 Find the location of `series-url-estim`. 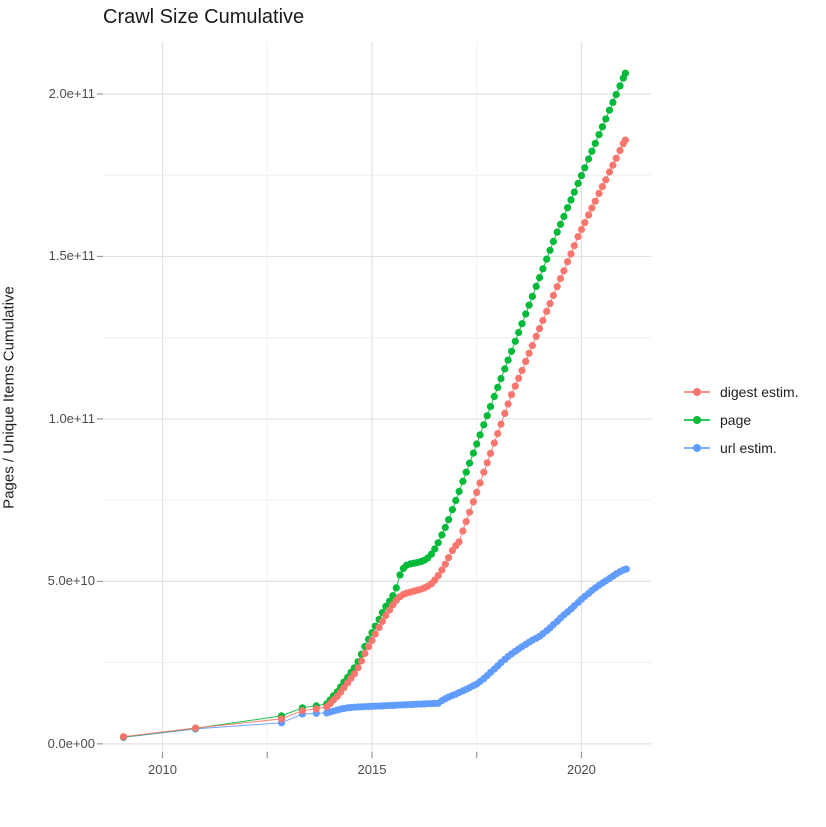

series-url-estim is located at coordinates (374, 653).